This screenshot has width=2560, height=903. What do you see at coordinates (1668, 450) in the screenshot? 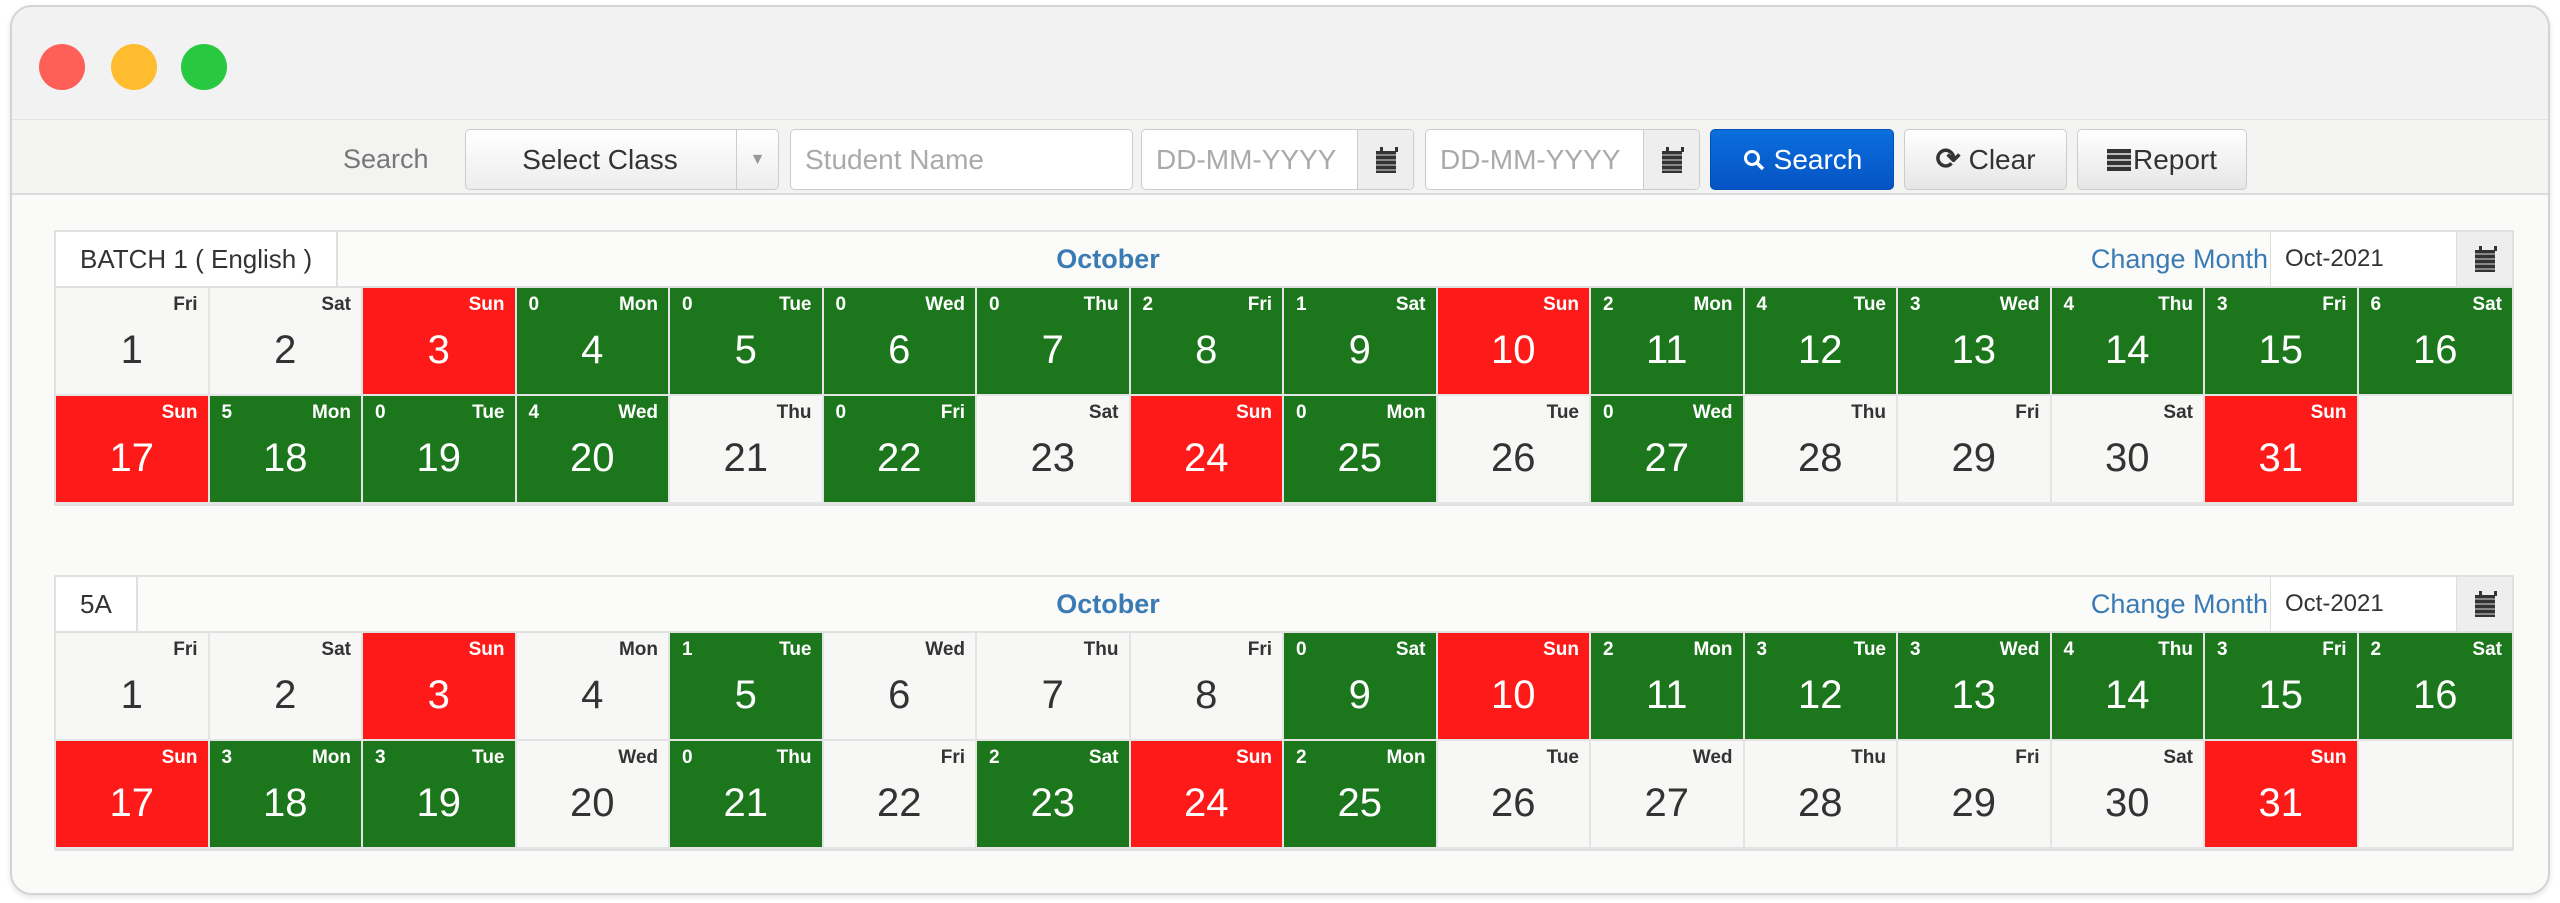
I see `day-cell: 0 Wed 27` at bounding box center [1668, 450].